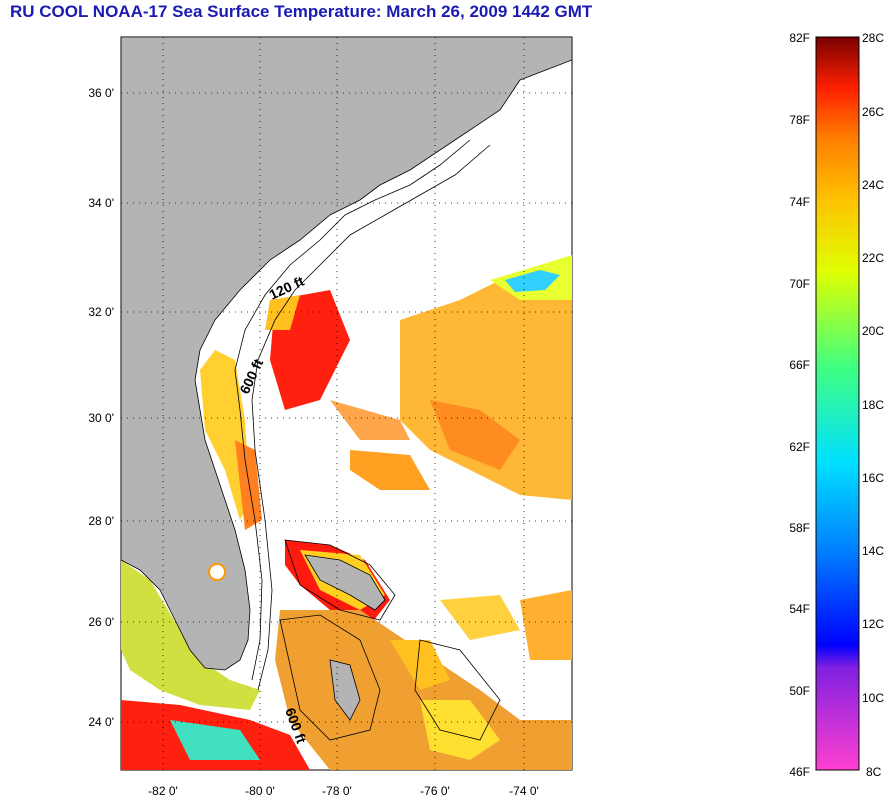 The width and height of the screenshot is (889, 801). Describe the element at coordinates (101, 93) in the screenshot. I see `lat-tick-label: 36 0'` at that location.